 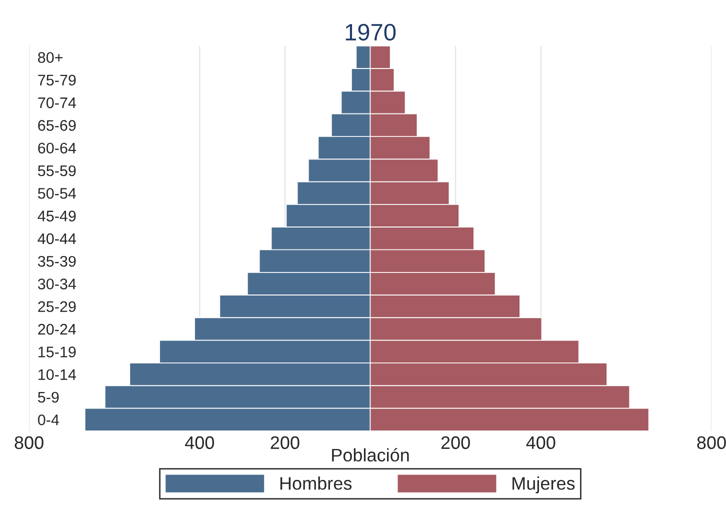 I want to click on text: Hombres, so click(x=316, y=483).